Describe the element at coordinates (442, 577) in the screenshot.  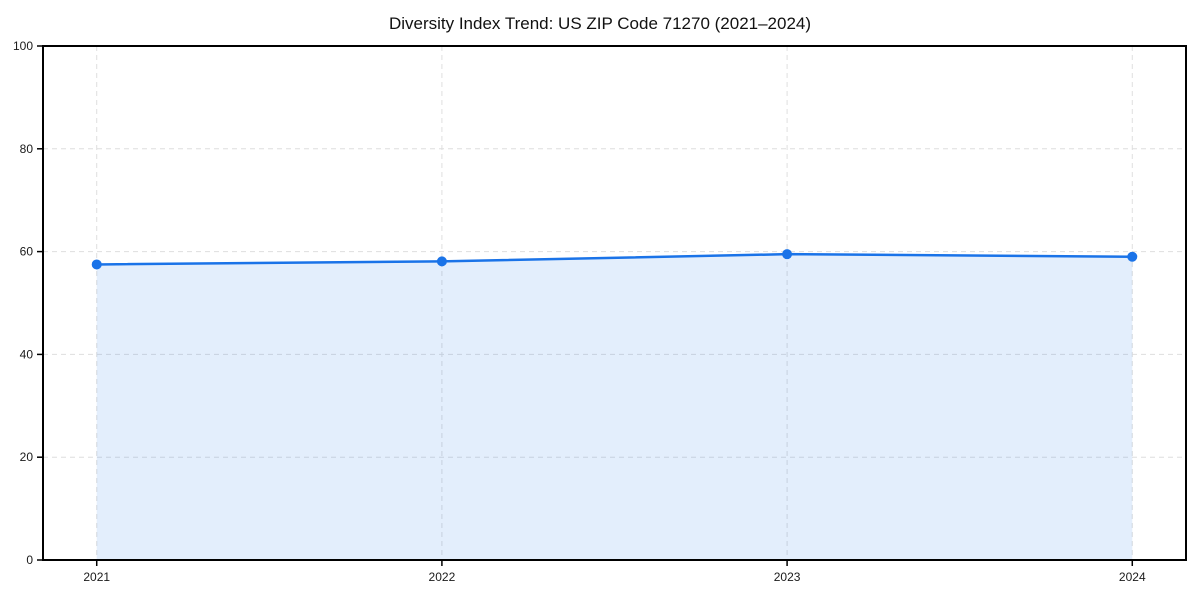
I see `x-axis-tick-label-2022: 2022` at that location.